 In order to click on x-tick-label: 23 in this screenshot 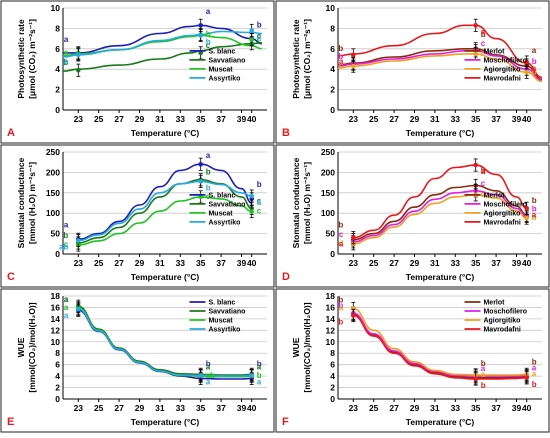, I will do `click(79, 263)`.